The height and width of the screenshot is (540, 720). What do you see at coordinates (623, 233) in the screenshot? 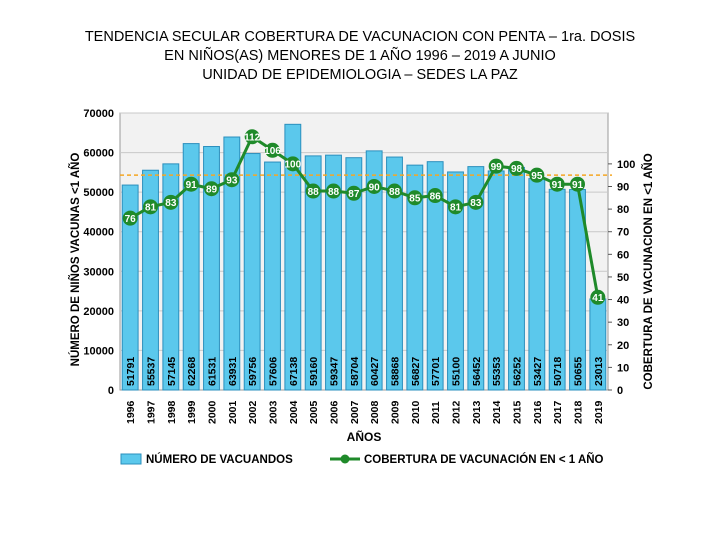
I see `y-right-tick-label: 70` at bounding box center [623, 233].